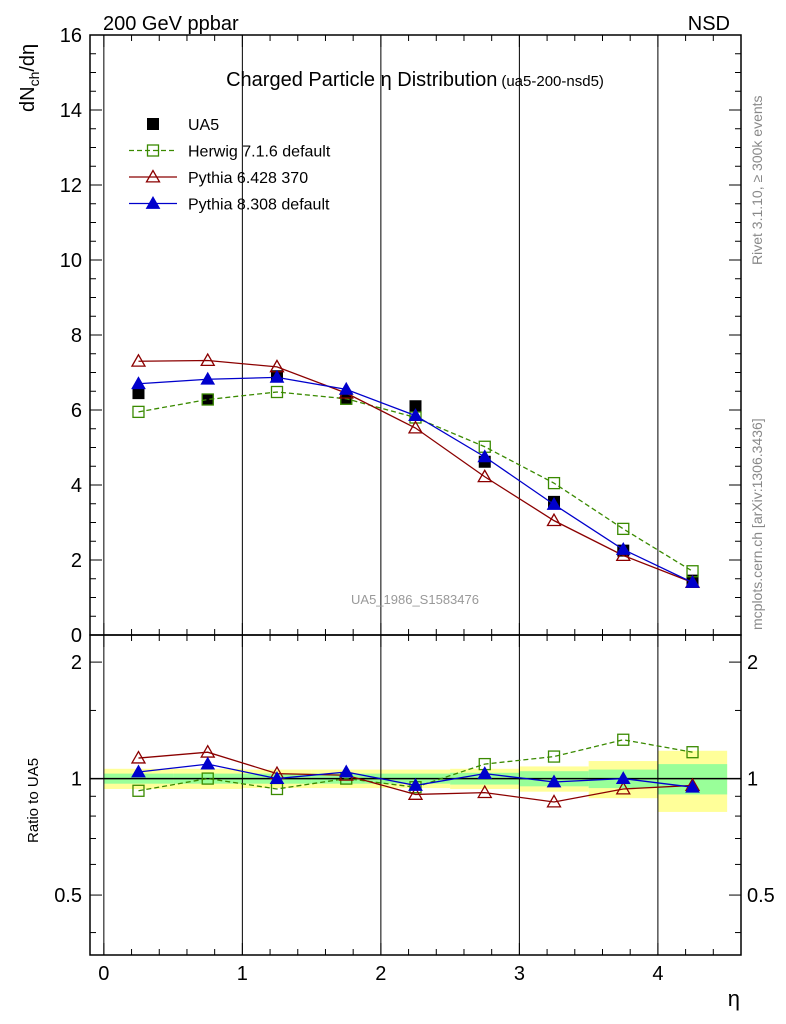 The image size is (786, 1024). Describe the element at coordinates (76, 486) in the screenshot. I see `main-y-tick-label: 4` at that location.